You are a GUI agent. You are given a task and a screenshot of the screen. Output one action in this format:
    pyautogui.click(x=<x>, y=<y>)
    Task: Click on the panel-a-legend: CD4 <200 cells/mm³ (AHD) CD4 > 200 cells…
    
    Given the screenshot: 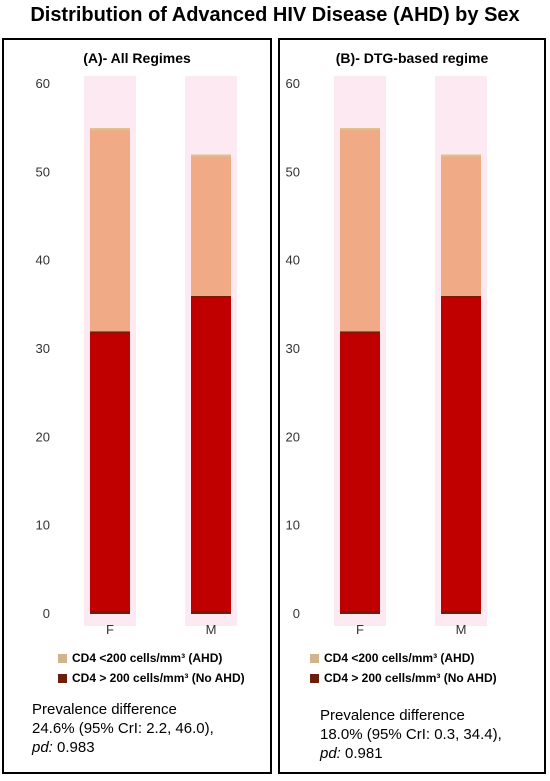 What is the action you would take?
    pyautogui.click(x=151, y=668)
    